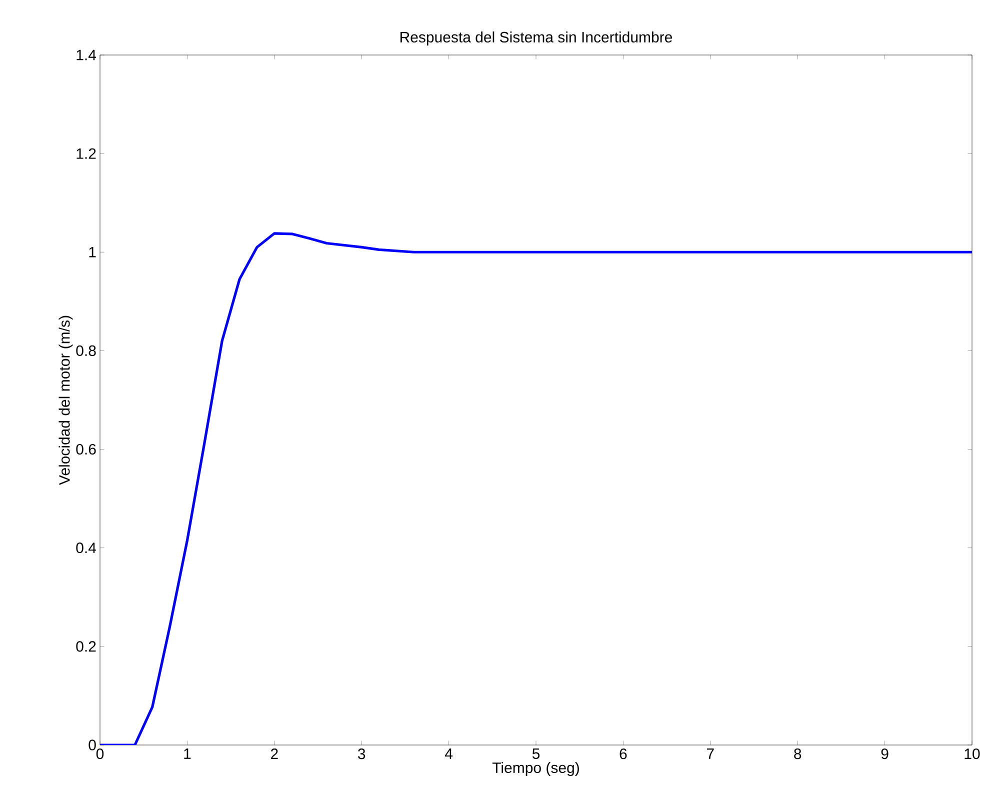  Describe the element at coordinates (92, 252) in the screenshot. I see `y-tick-label: 1` at that location.